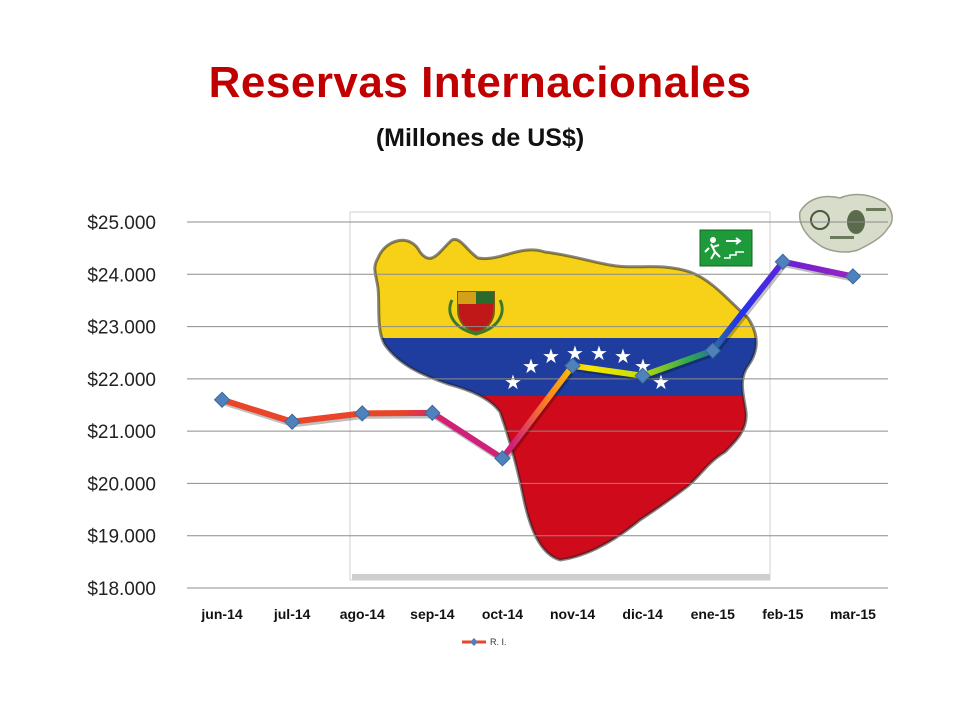  Describe the element at coordinates (432, 614) in the screenshot. I see `x-tick-label: sep-14` at that location.